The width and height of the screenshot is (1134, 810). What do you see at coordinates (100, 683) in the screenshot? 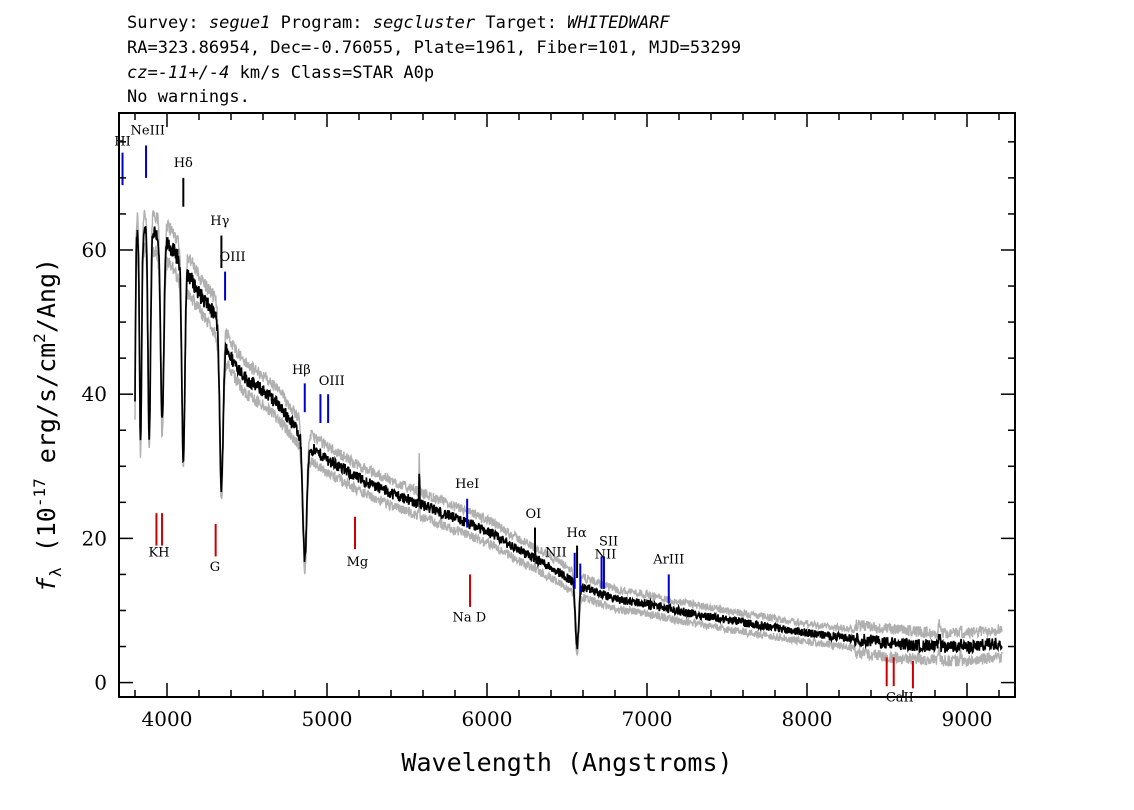
I see `y-tick-label: 0` at bounding box center [100, 683].